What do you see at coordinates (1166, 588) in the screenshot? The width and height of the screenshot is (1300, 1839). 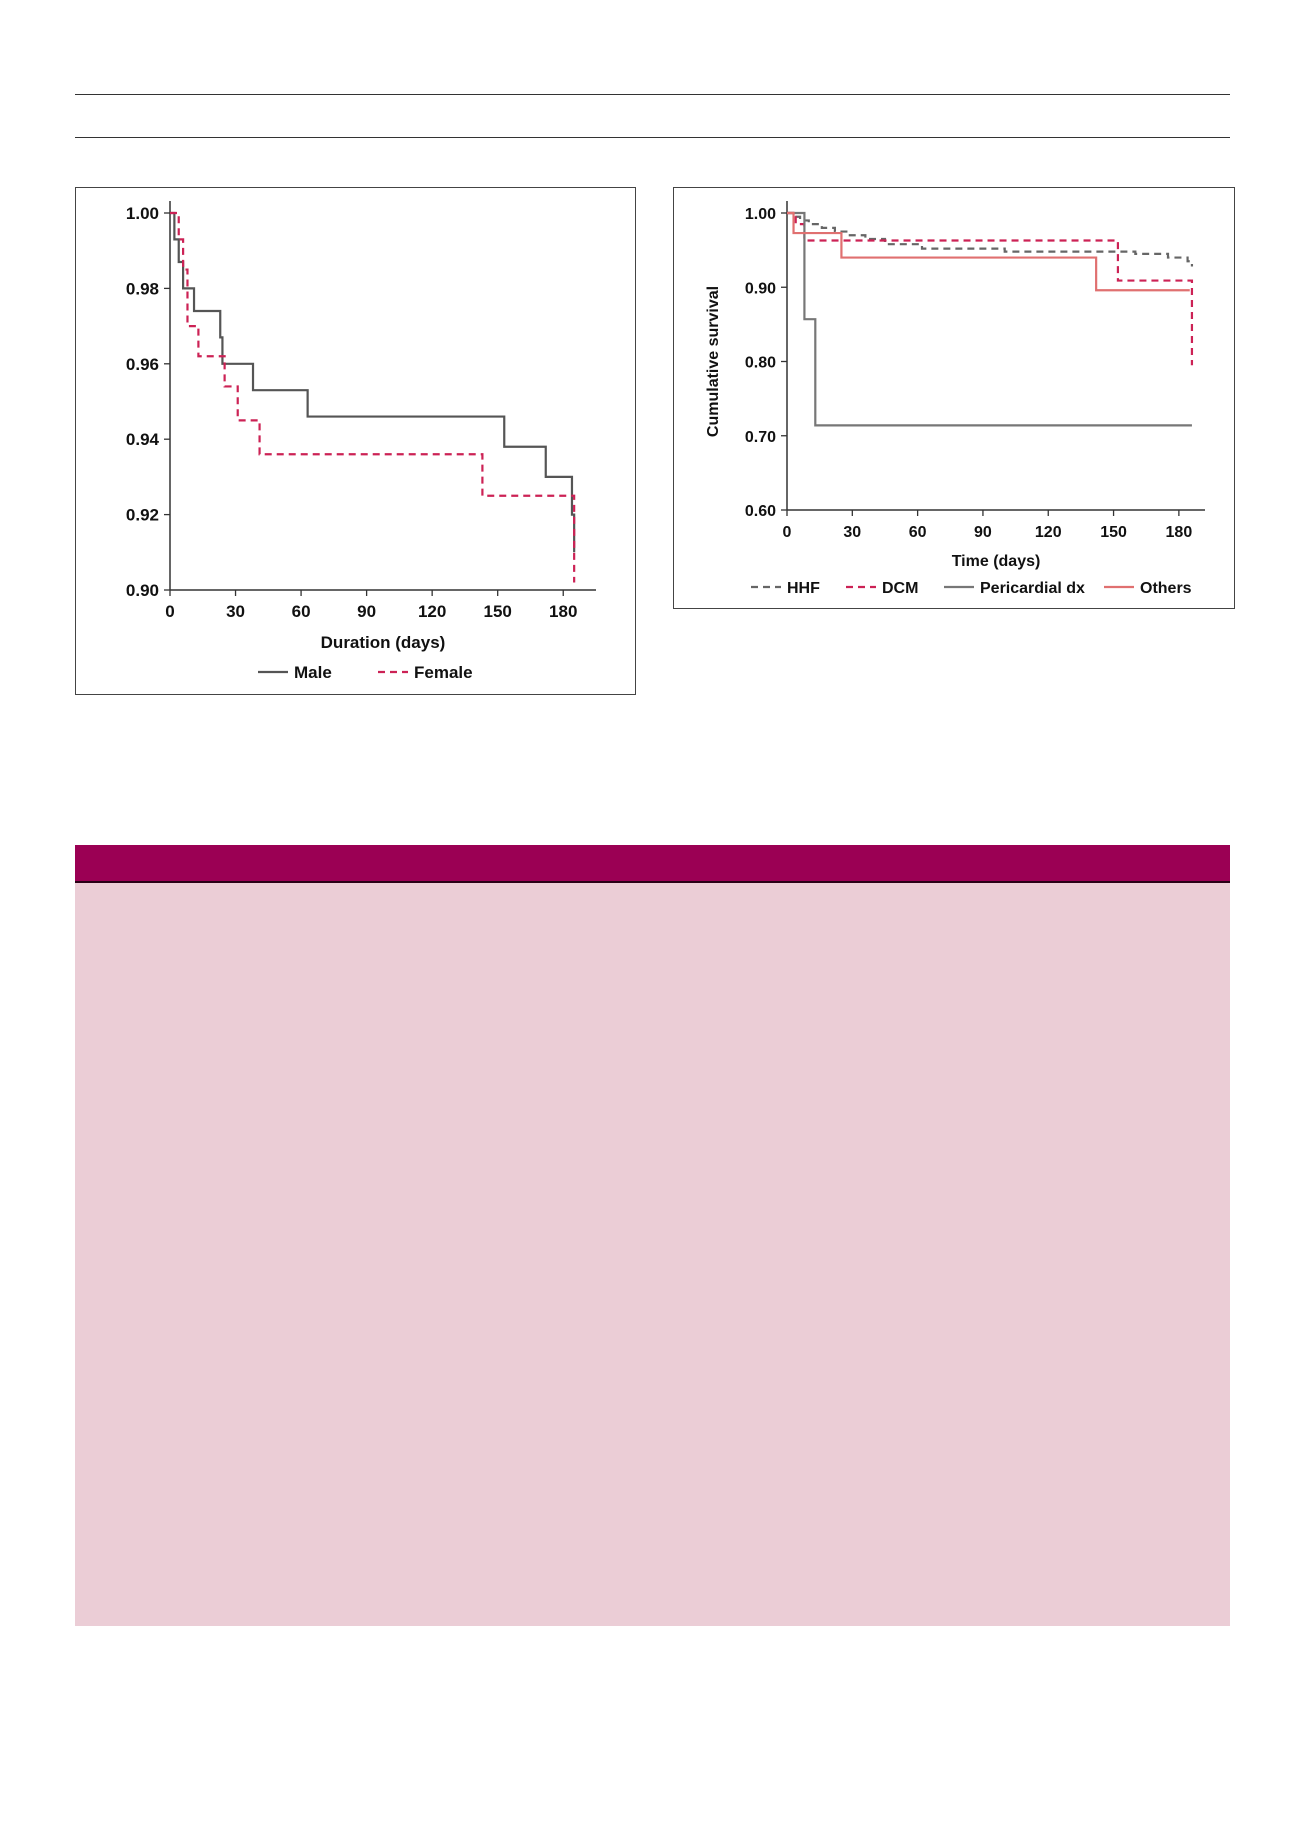 I see `legend-label: Others` at bounding box center [1166, 588].